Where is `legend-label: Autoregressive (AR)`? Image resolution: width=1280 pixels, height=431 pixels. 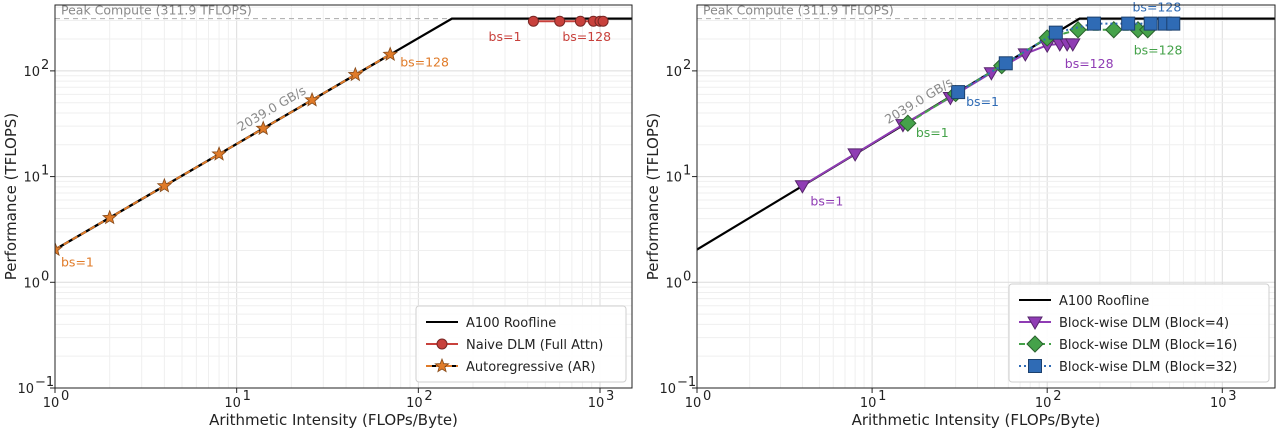
legend-label: Autoregressive (AR) is located at coordinates (531, 367).